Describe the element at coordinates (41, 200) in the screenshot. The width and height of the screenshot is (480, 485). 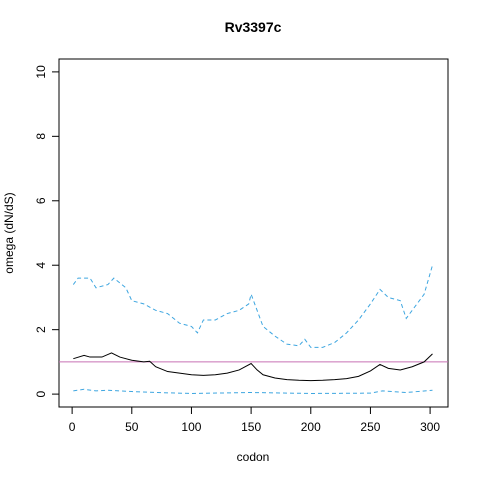
I see `y-tick-label: 6` at that location.